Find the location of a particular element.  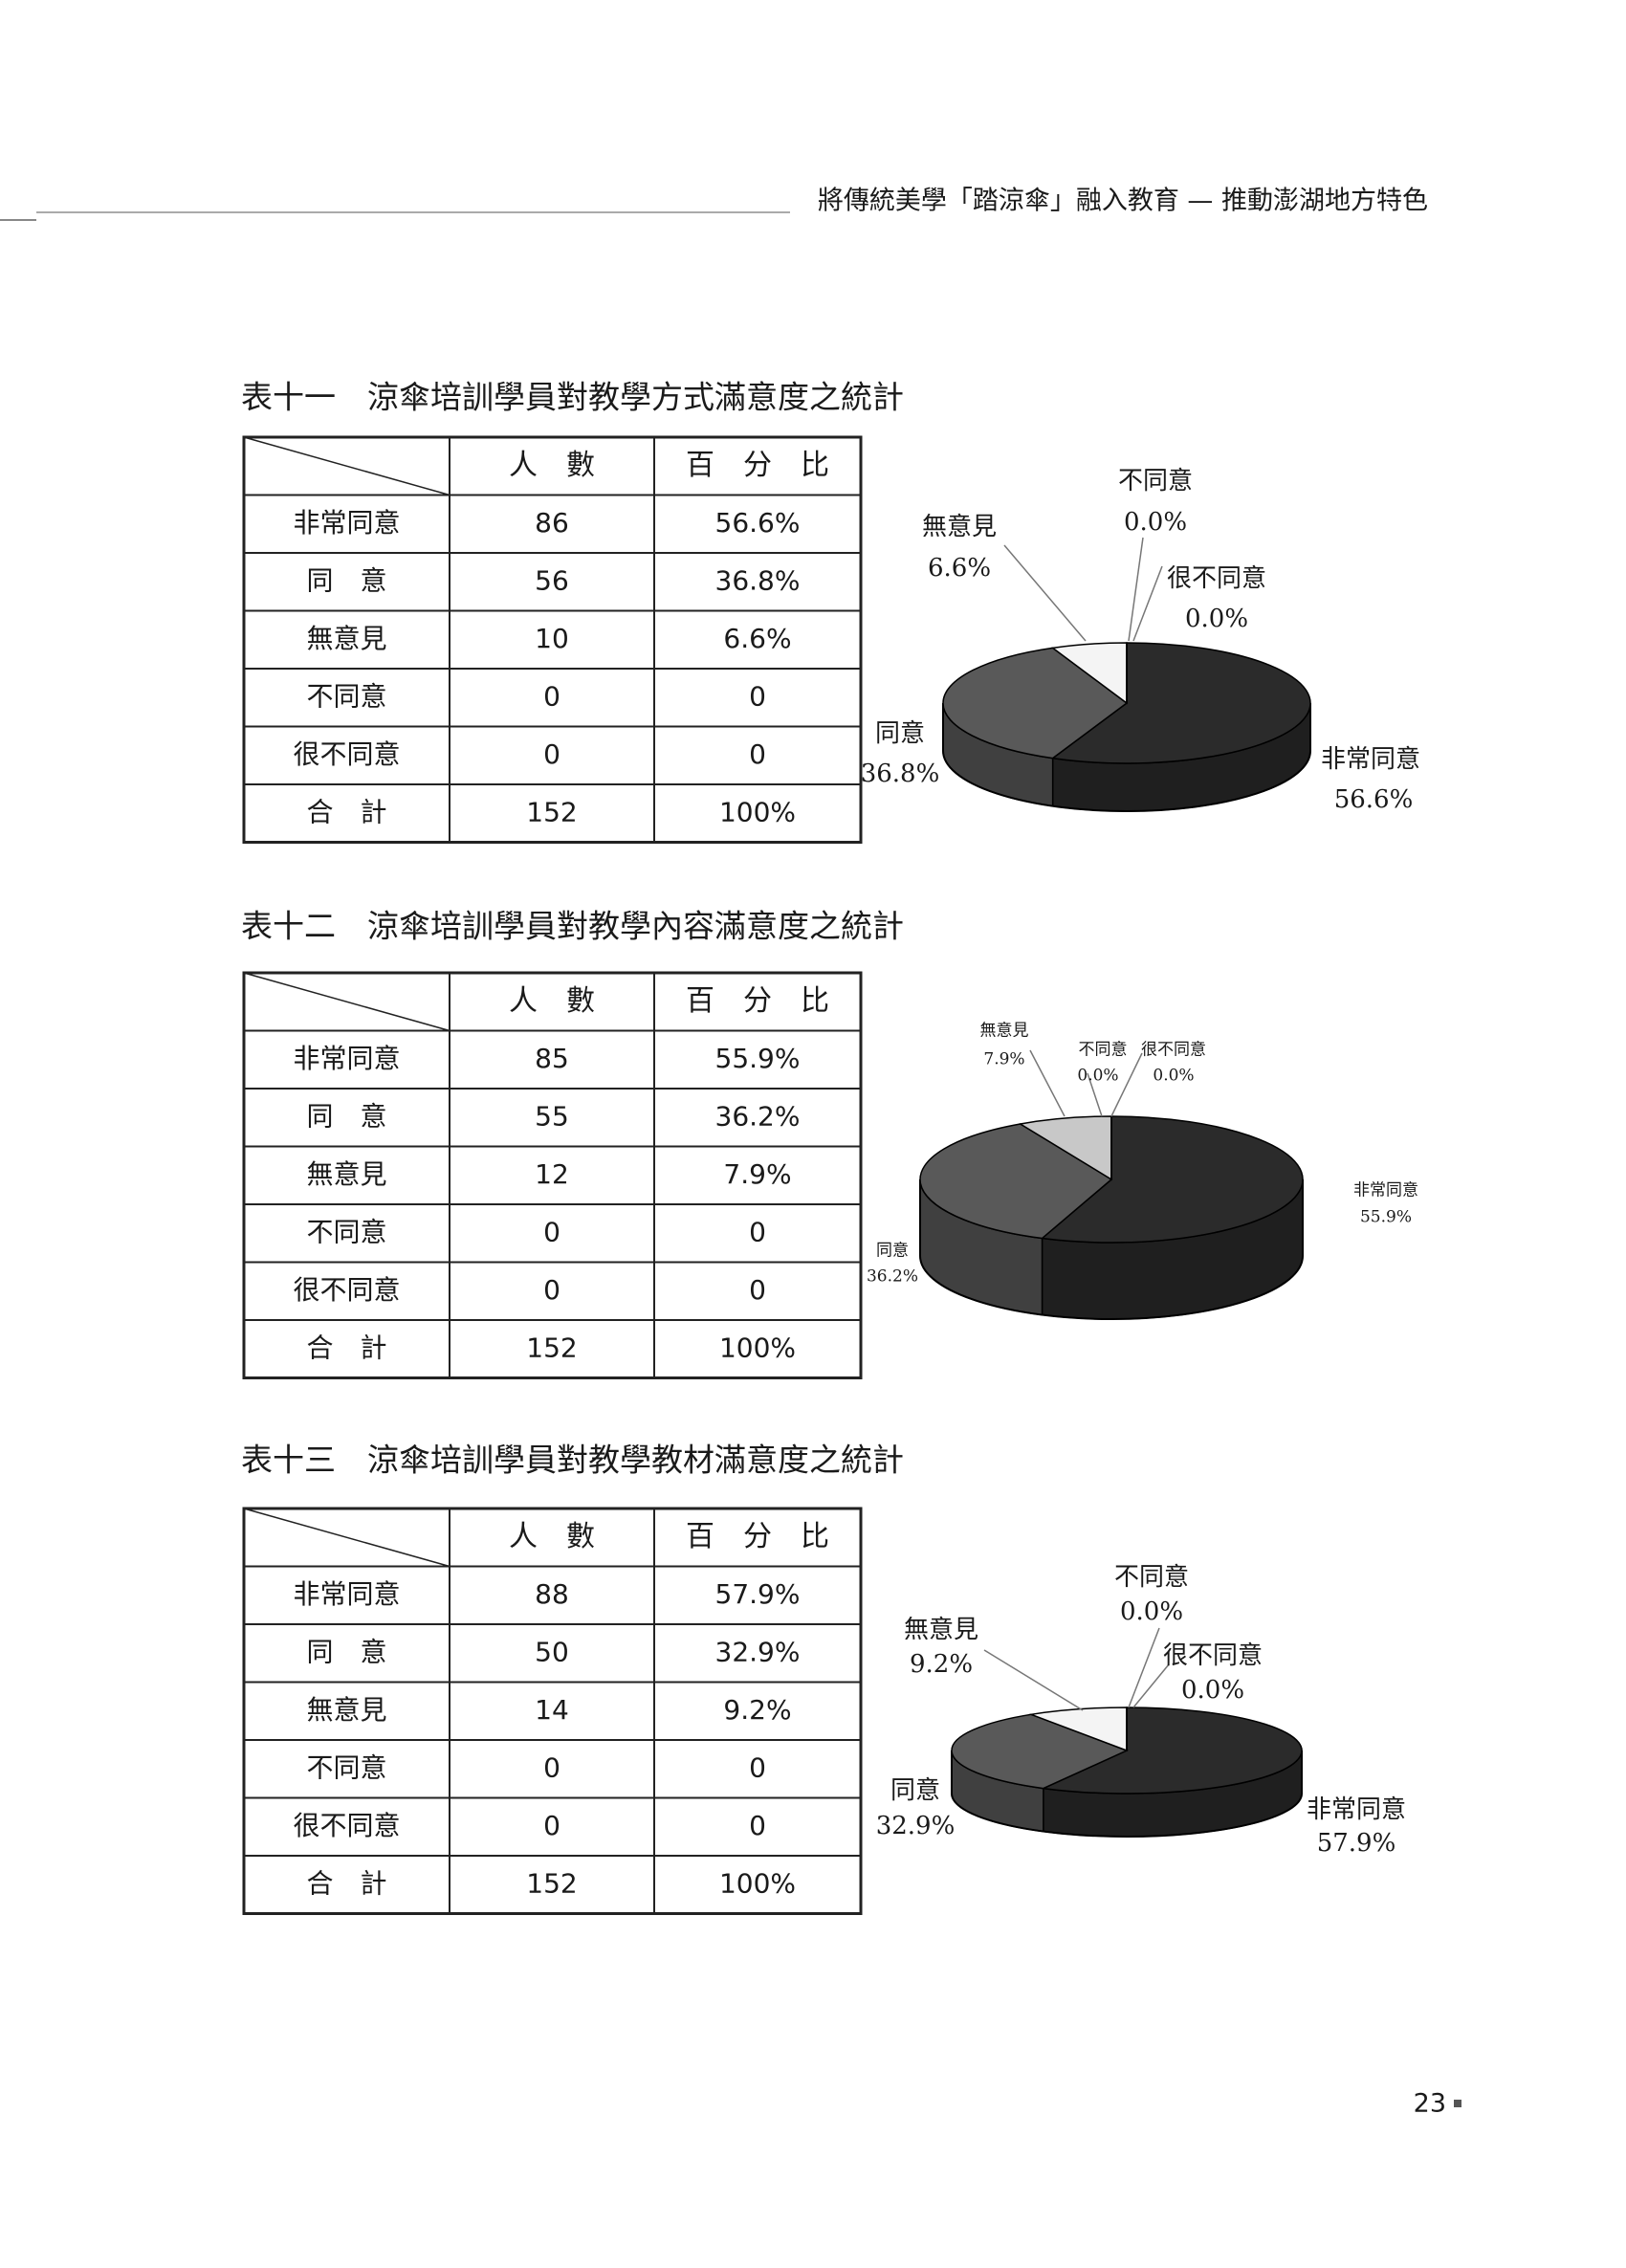

table-cell: 55 is located at coordinates (552, 1116).